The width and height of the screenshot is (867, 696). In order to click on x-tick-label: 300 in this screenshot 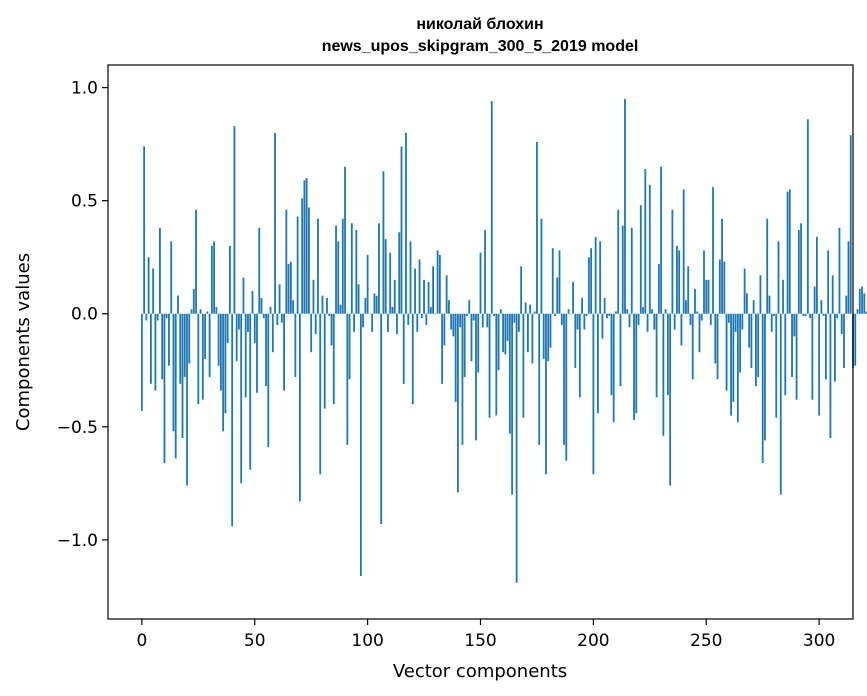, I will do `click(819, 641)`.